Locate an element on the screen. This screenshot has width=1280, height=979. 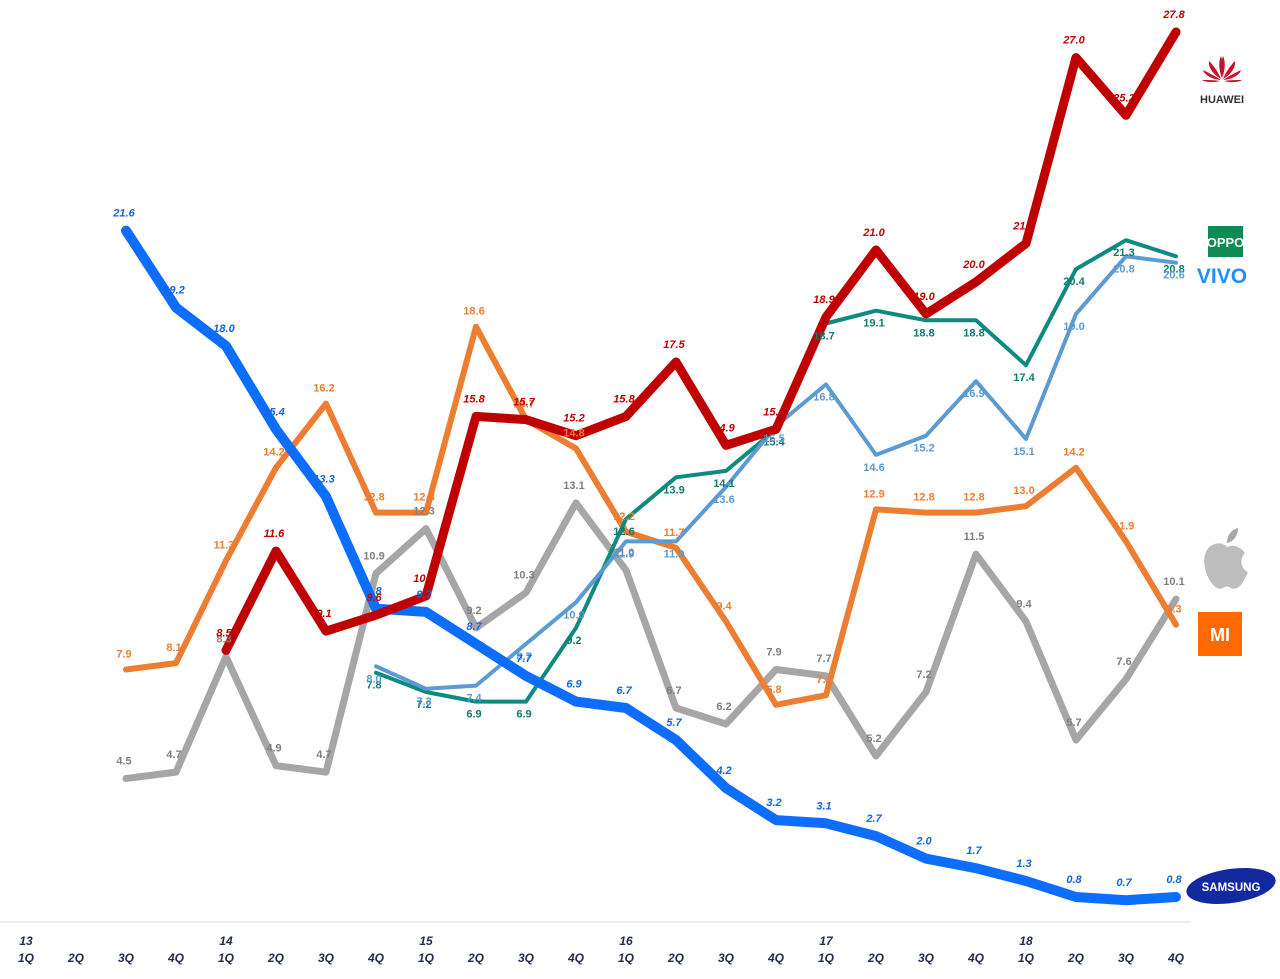
oppo-data-label: 20.8 is located at coordinates (1173, 269).